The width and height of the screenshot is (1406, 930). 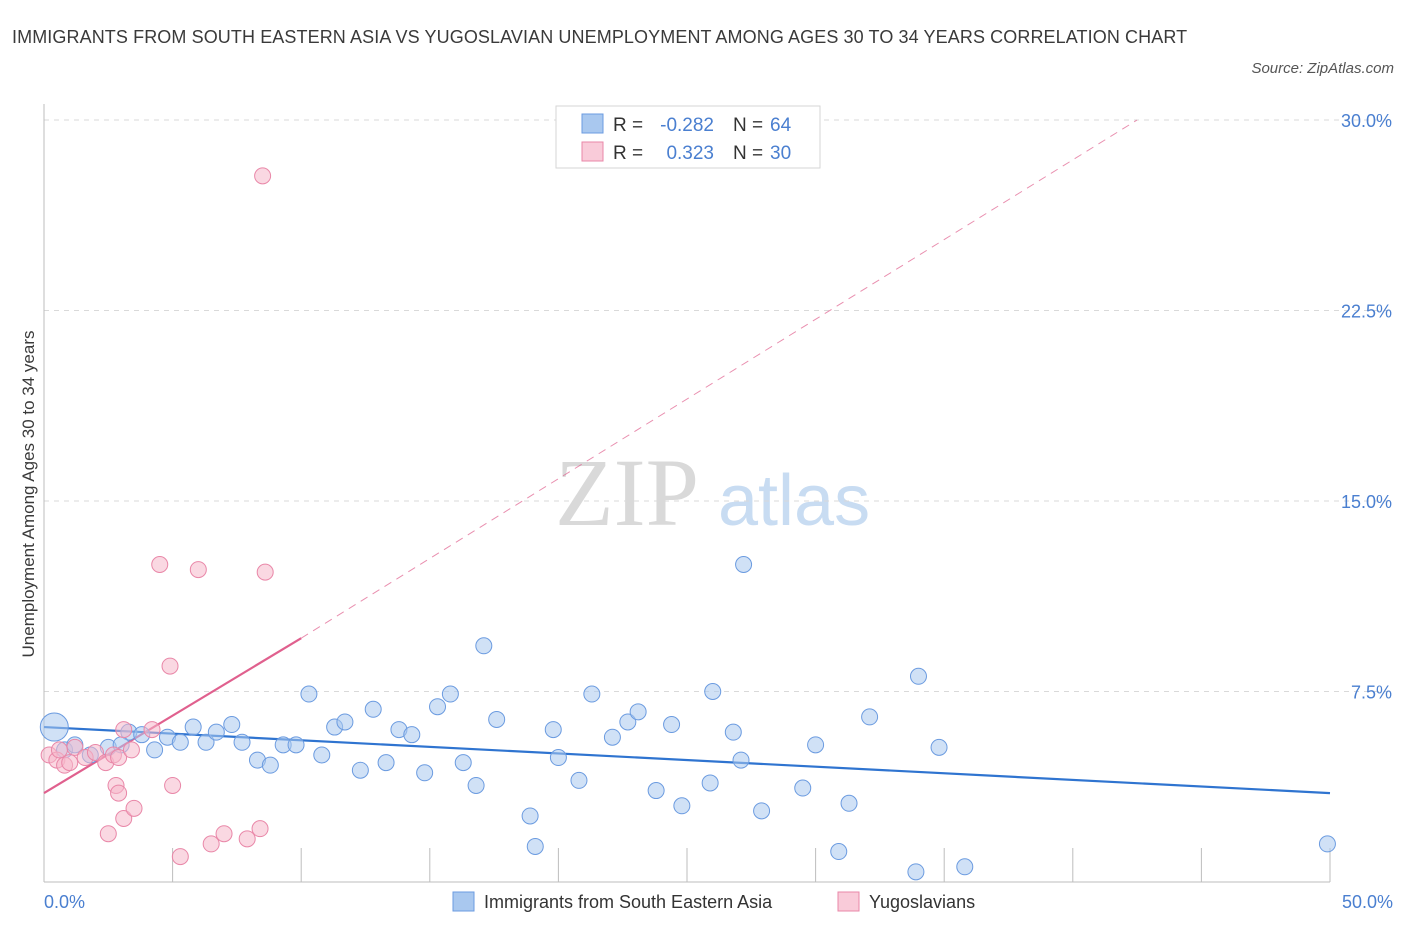 What do you see at coordinates (592, 123) in the screenshot?
I see `stats-legend-blue-swatch` at bounding box center [592, 123].